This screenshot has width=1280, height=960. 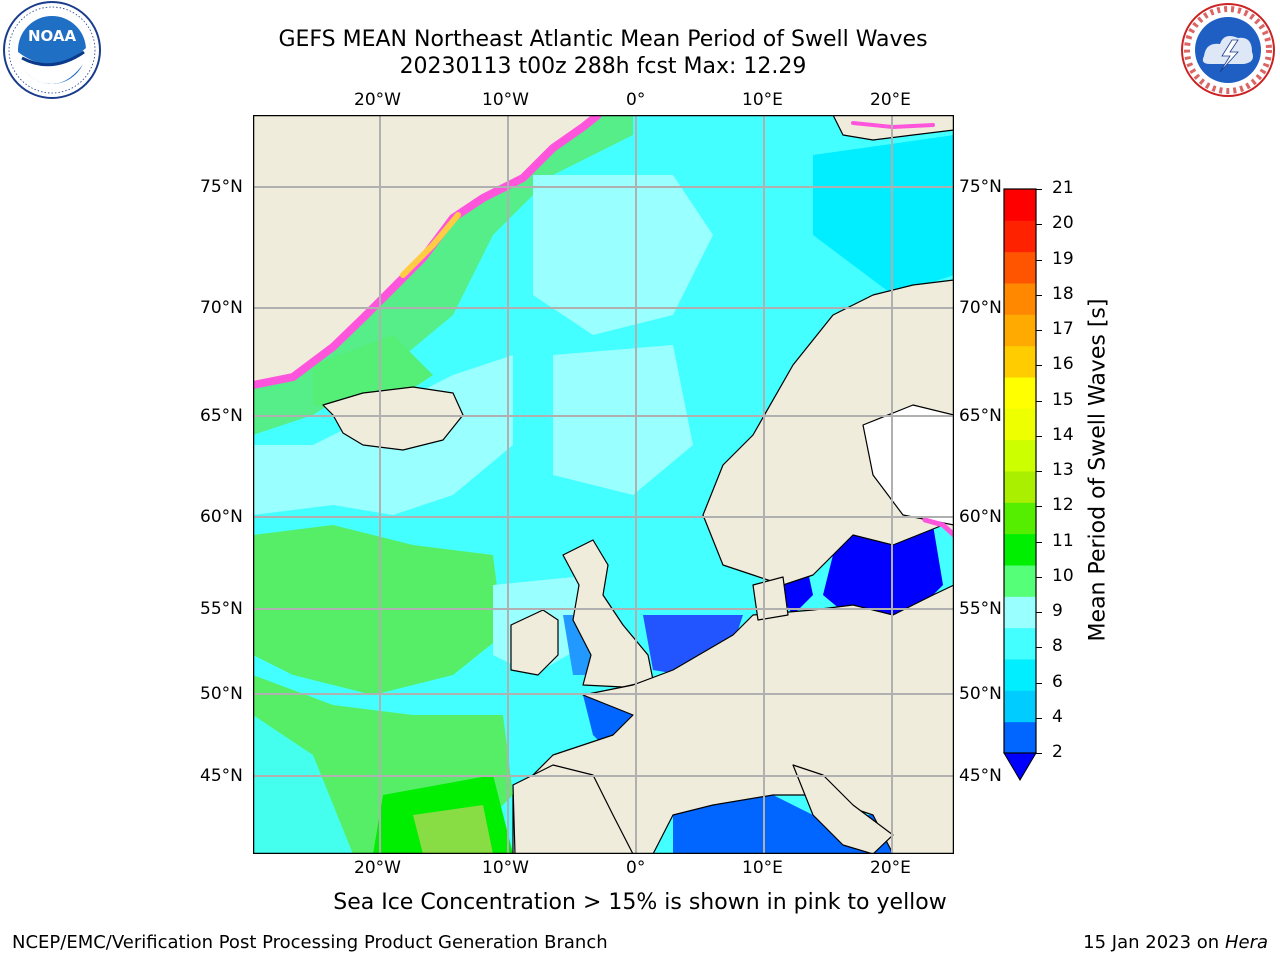 What do you see at coordinates (1063, 293) in the screenshot?
I see `colorbar-tick-label: 18` at bounding box center [1063, 293].